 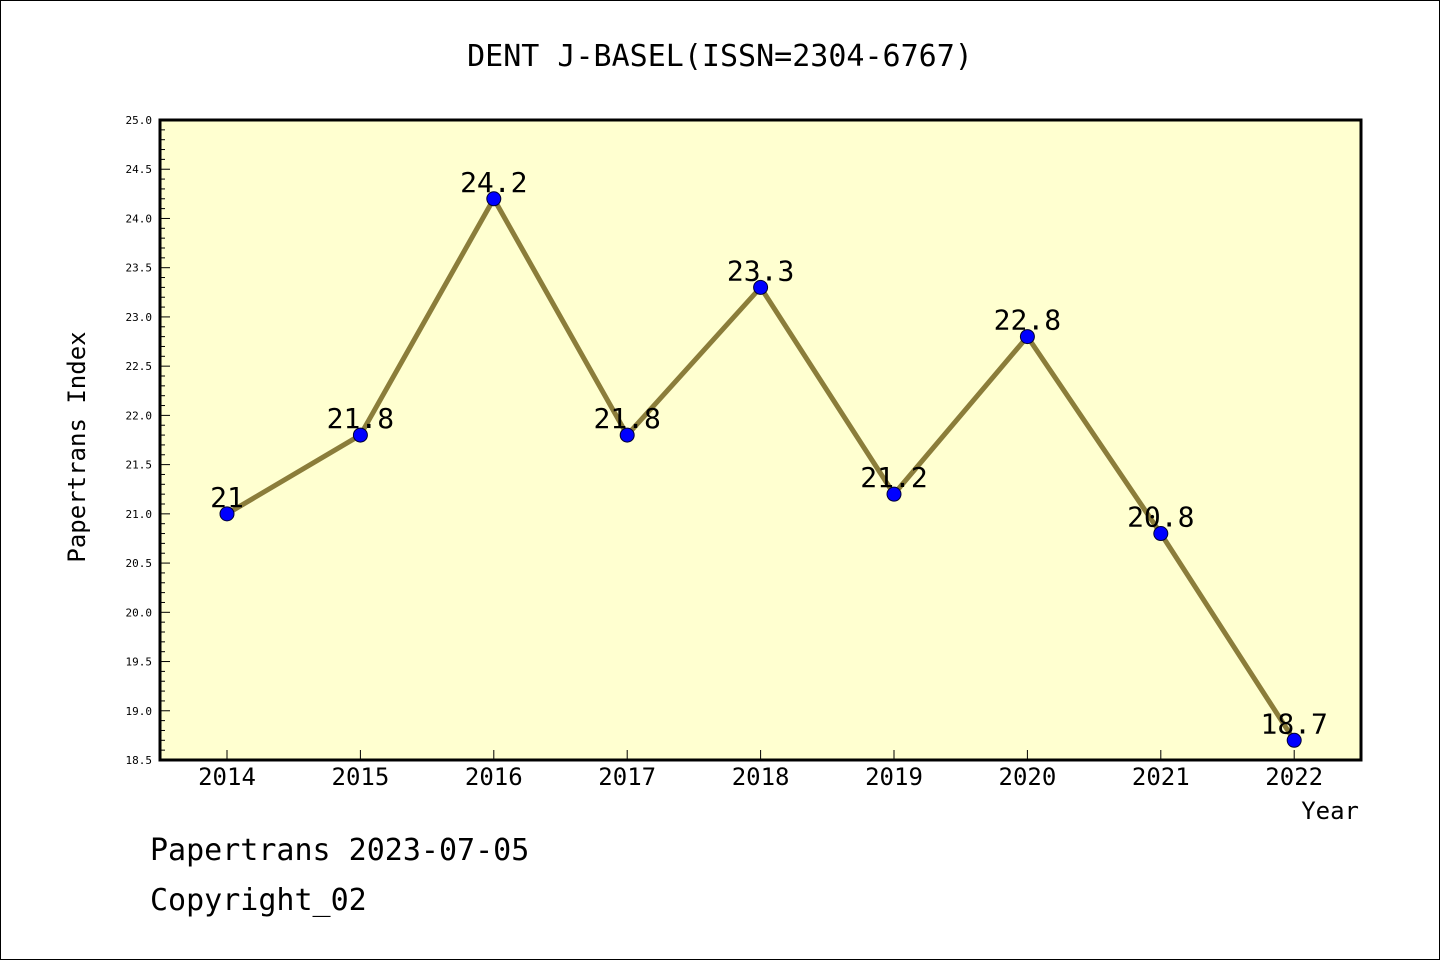 I want to click on x-axis-label: Year, so click(x=1330, y=811).